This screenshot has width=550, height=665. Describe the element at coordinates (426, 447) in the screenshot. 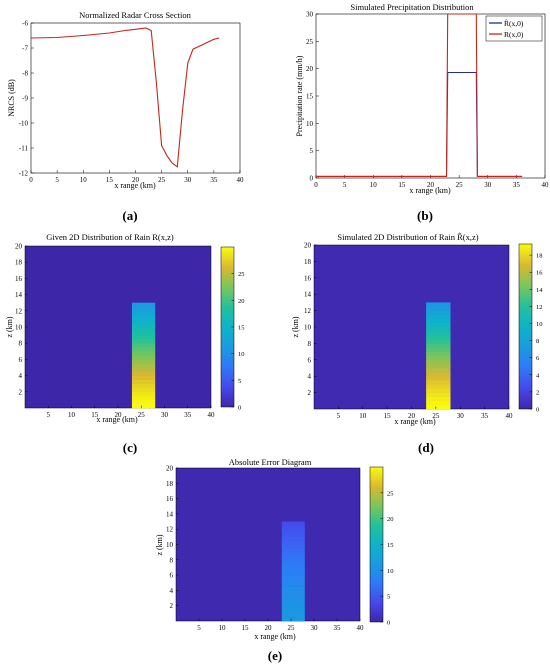

I see `panel-d-label: (d)` at that location.